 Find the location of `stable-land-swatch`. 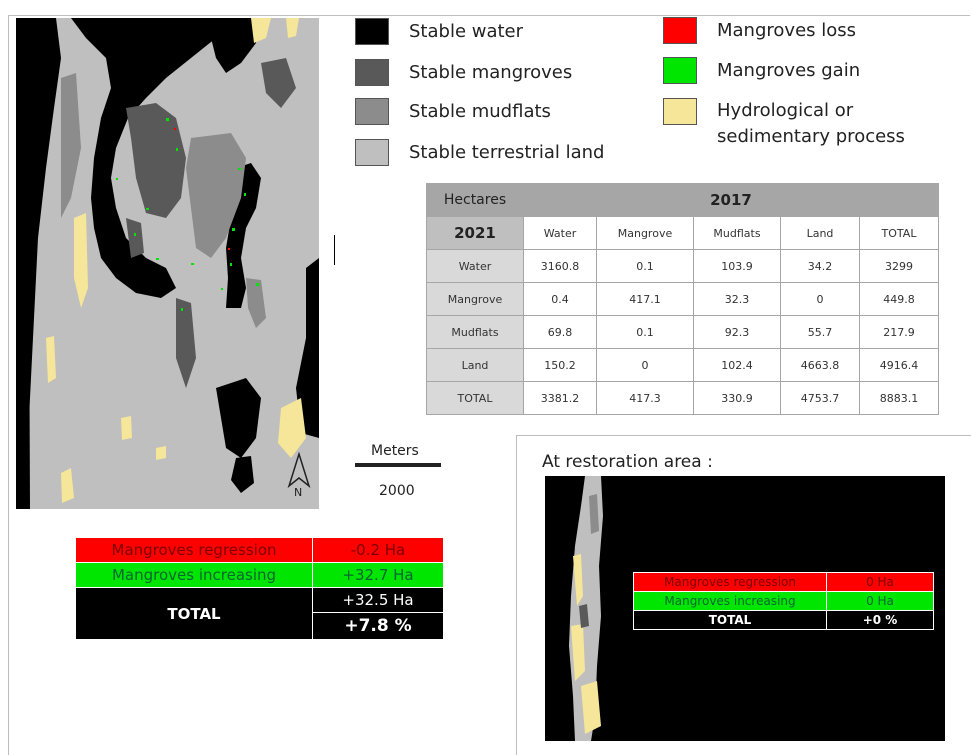

stable-land-swatch is located at coordinates (372, 152).